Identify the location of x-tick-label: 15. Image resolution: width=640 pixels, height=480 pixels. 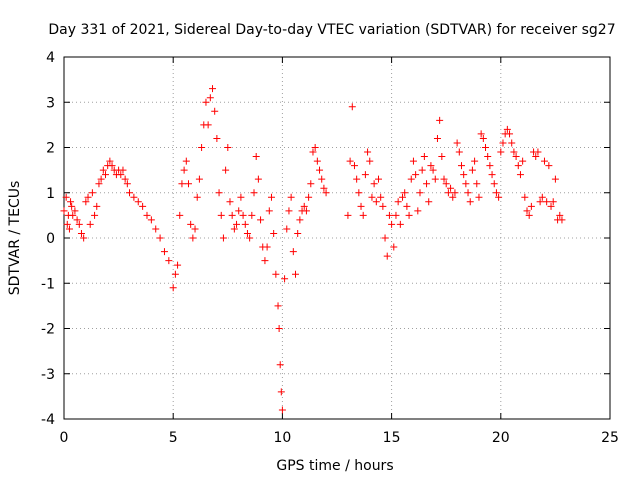
(392, 438).